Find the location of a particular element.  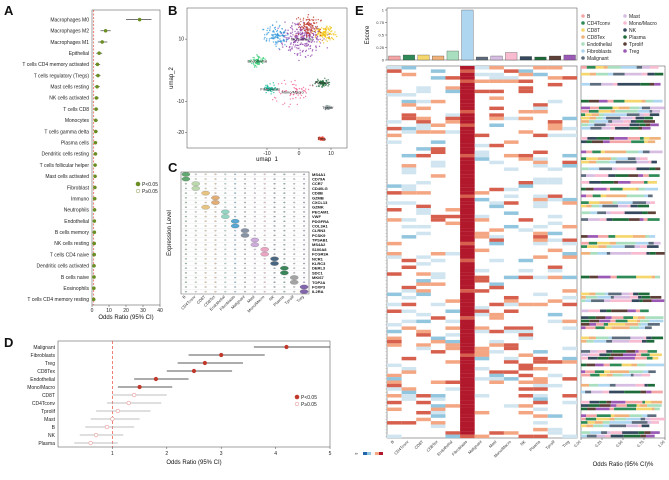

legend-marker is located at coordinates (583, 44).